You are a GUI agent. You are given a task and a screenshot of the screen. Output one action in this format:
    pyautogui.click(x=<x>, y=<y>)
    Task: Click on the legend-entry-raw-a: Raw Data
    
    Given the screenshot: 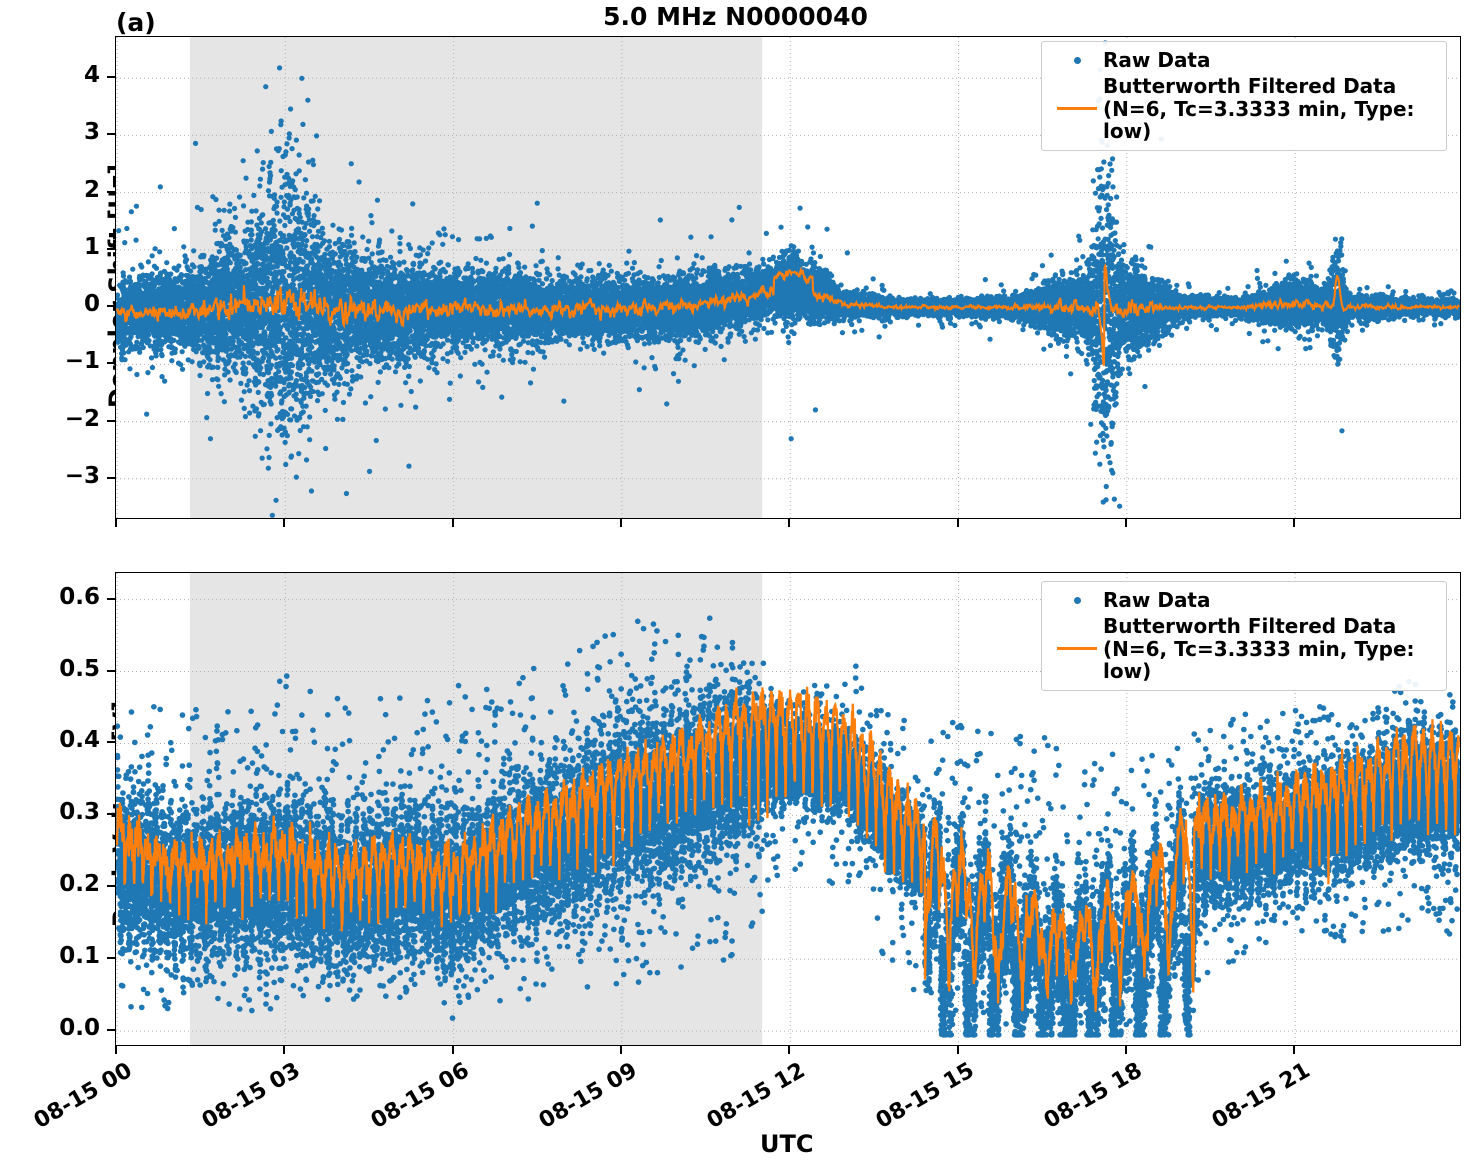 What is the action you would take?
    pyautogui.click(x=1243, y=60)
    